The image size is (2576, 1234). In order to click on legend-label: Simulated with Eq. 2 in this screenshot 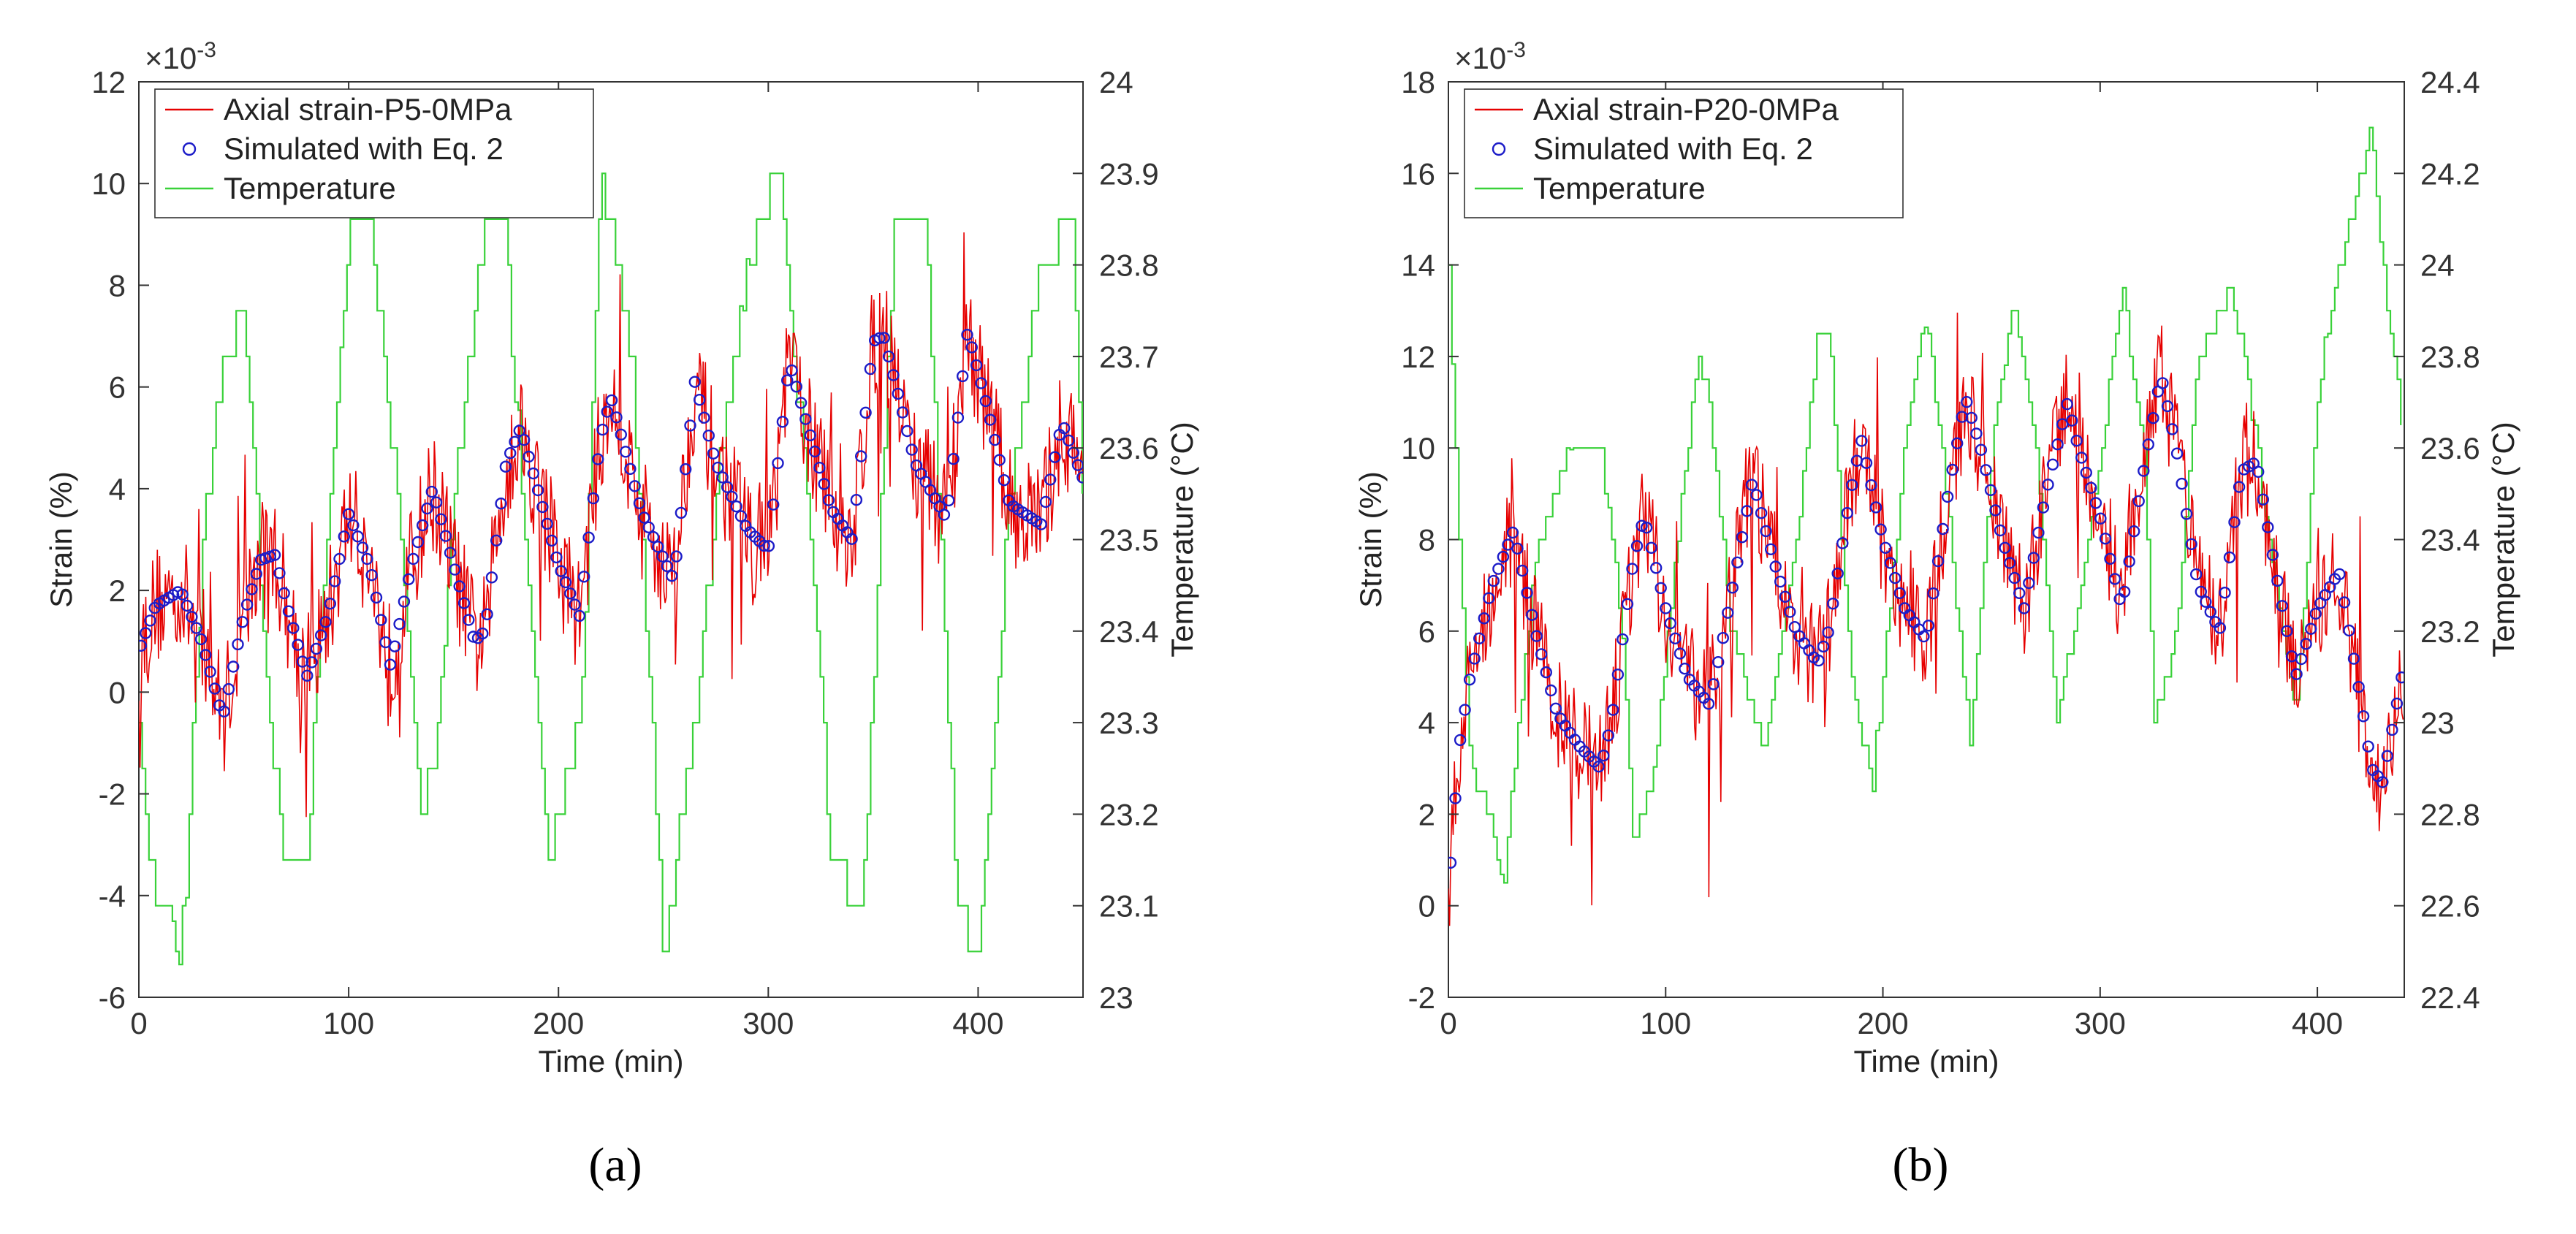, I will do `click(364, 149)`.